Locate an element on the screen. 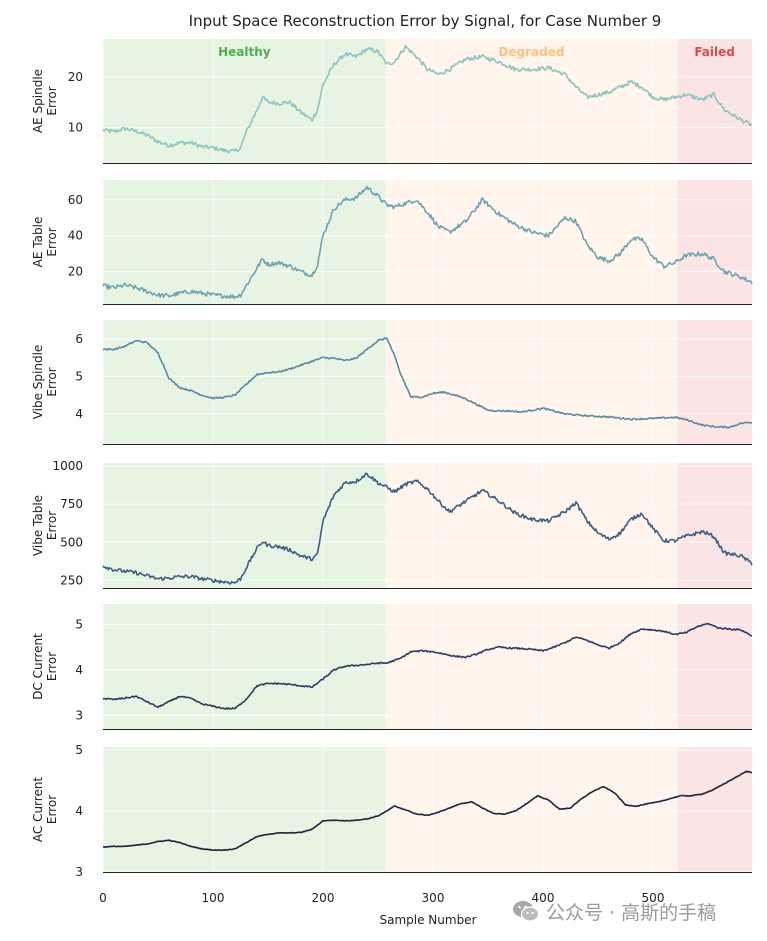  panel-6: 3 4 5 AC CurrentError is located at coordinates (392, 811).